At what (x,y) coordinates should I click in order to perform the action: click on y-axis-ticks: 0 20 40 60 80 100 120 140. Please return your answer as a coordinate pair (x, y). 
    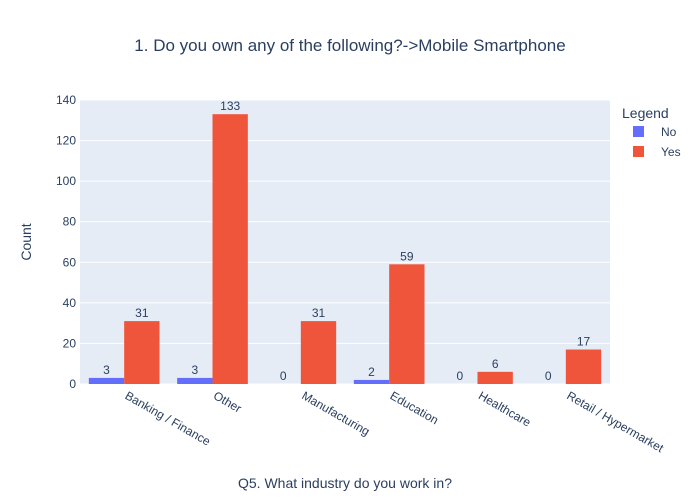
    Looking at the image, I should click on (66, 242).